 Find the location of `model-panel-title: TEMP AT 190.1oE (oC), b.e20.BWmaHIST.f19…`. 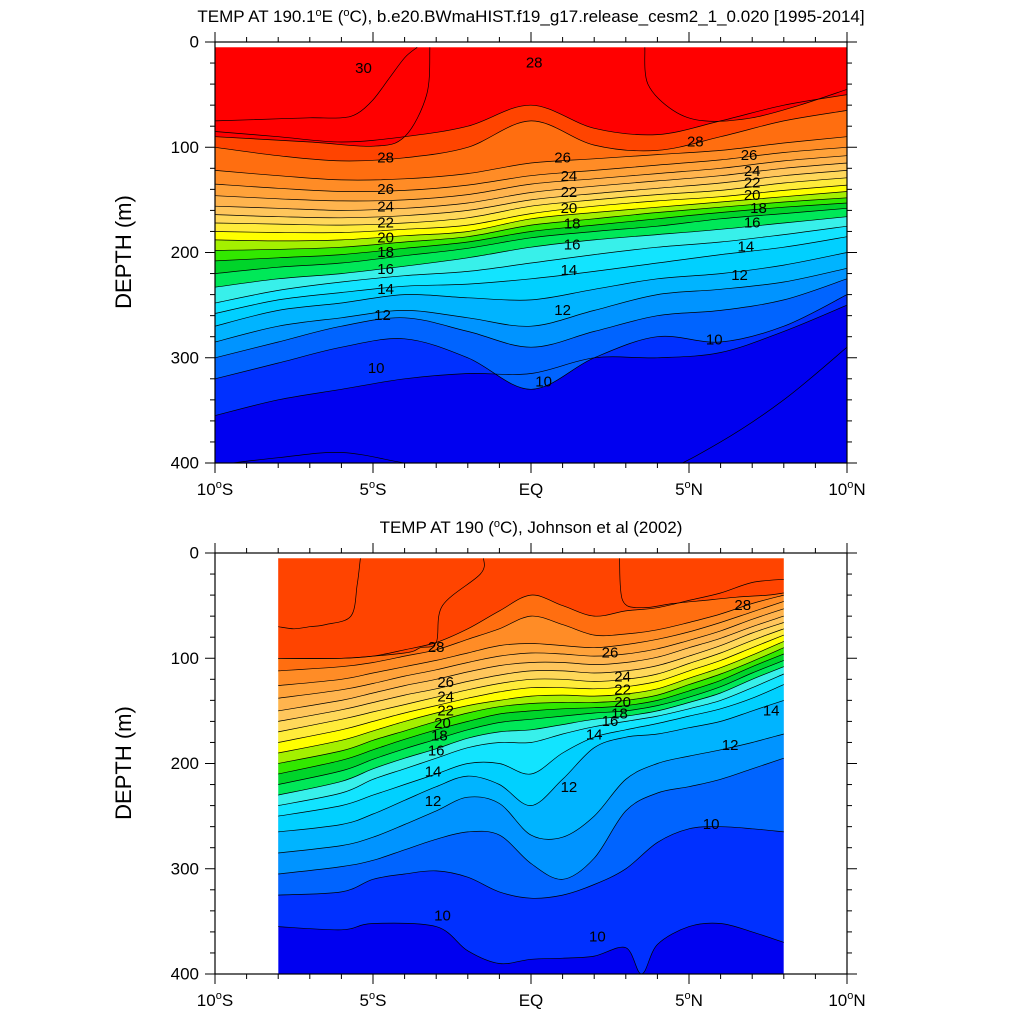

model-panel-title: TEMP AT 190.1oE (oC), b.e20.BWmaHIST.f19… is located at coordinates (530, 16).